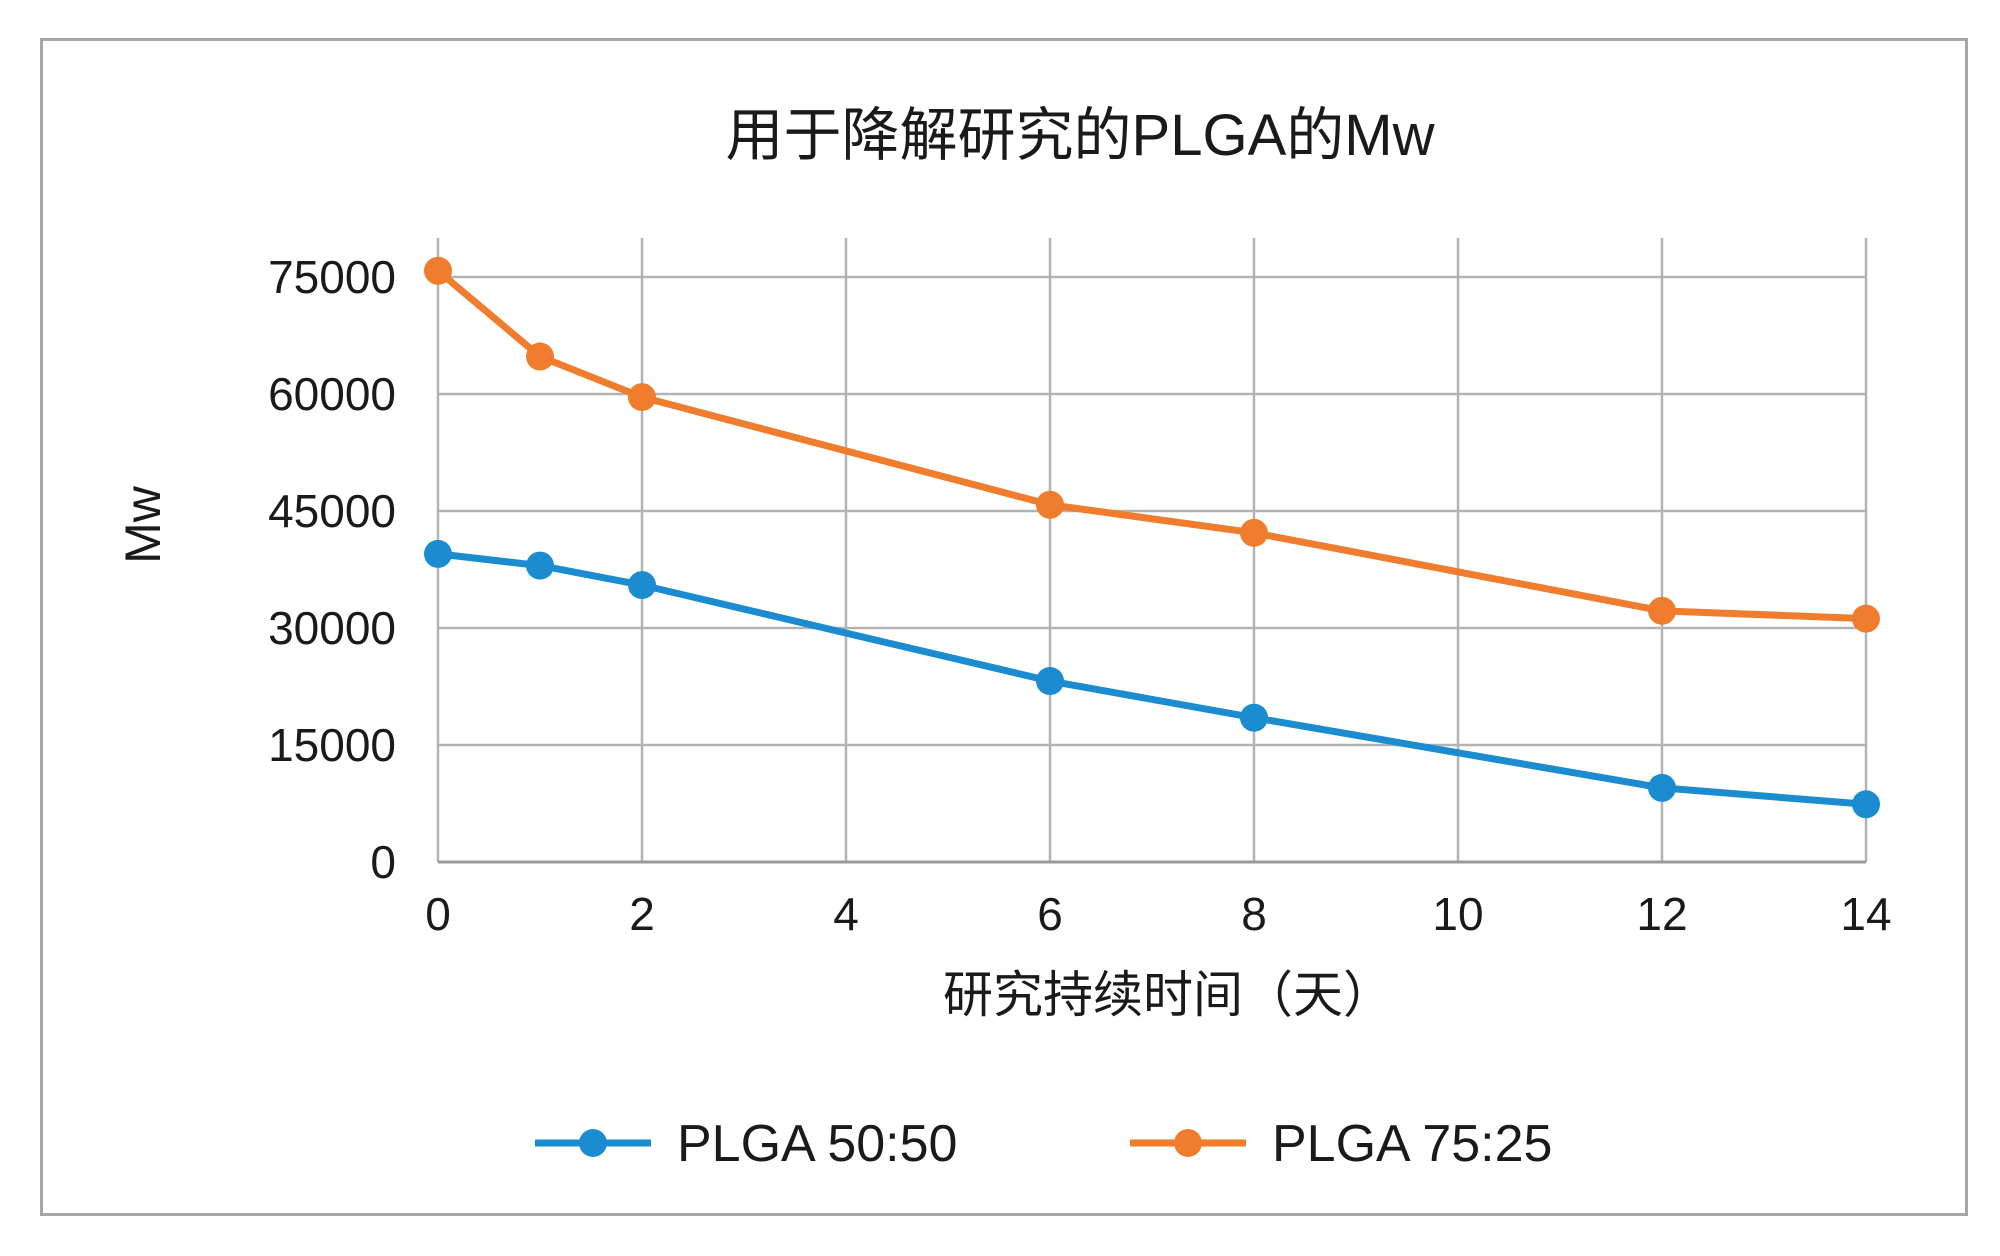  What do you see at coordinates (1043, 1144) in the screenshot?
I see `legend: PLGA 50:50 PLGA 75:25` at bounding box center [1043, 1144].